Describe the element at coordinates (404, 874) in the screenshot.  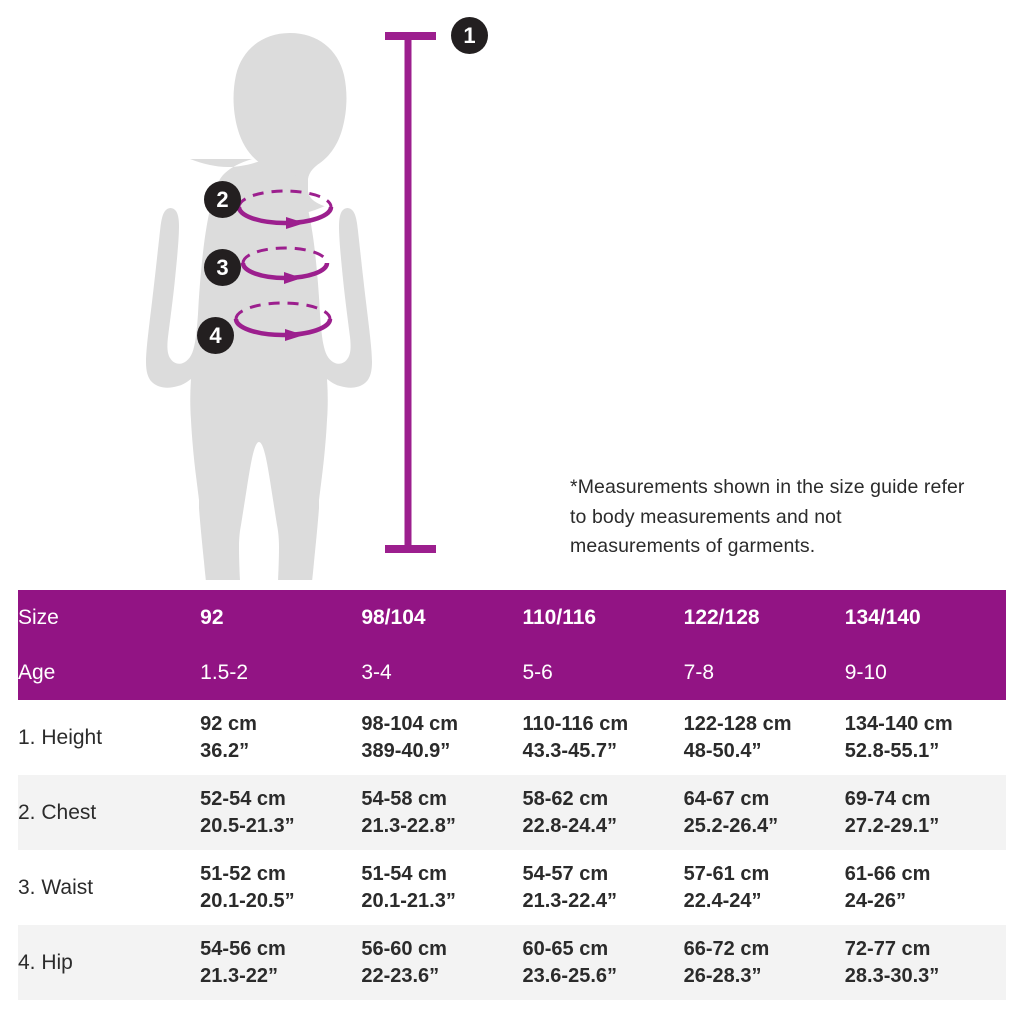
I see `cell-cm: 51-54 cm` at that location.